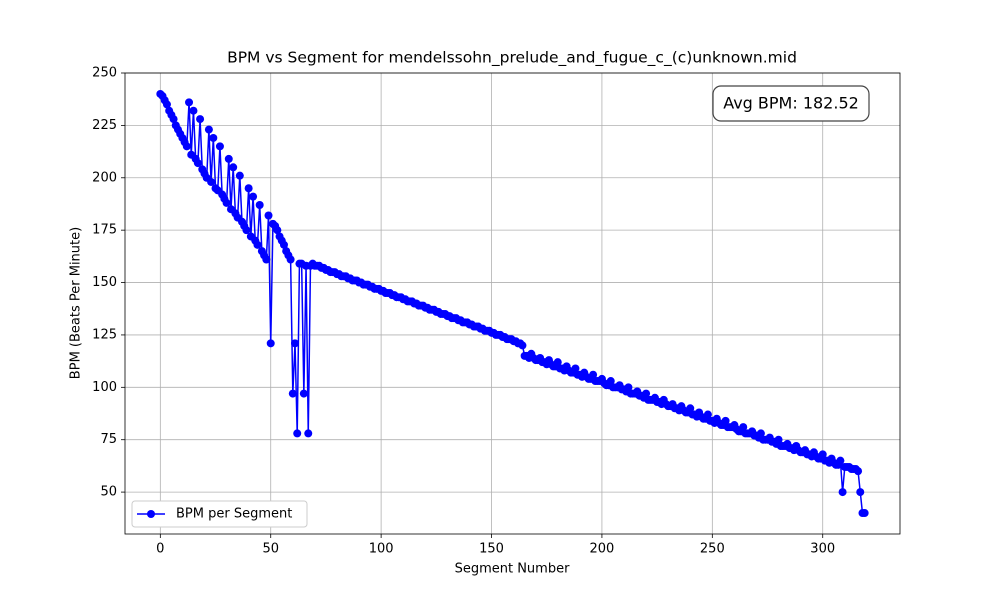 The width and height of the screenshot is (1000, 600). What do you see at coordinates (602, 549) in the screenshot?
I see `x-tick-label: 200` at bounding box center [602, 549].